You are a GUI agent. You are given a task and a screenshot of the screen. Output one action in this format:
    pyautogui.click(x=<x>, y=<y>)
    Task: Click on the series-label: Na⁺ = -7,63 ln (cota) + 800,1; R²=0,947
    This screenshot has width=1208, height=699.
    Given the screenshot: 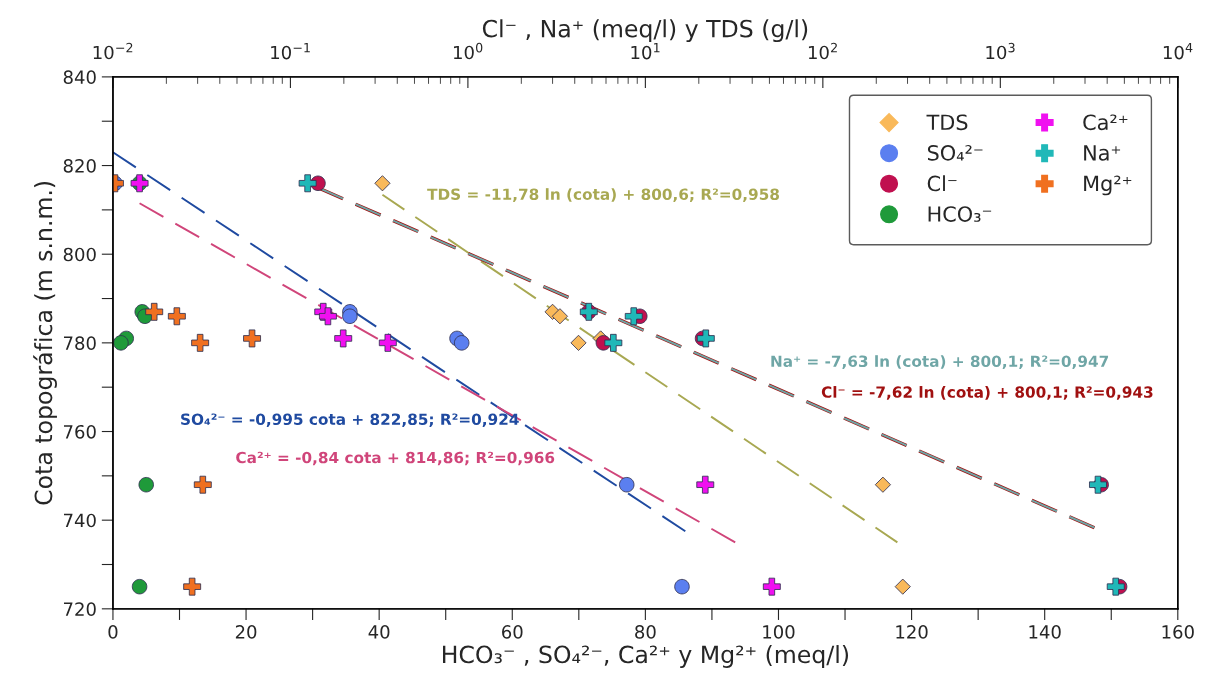 What is the action you would take?
    pyautogui.click(x=940, y=362)
    